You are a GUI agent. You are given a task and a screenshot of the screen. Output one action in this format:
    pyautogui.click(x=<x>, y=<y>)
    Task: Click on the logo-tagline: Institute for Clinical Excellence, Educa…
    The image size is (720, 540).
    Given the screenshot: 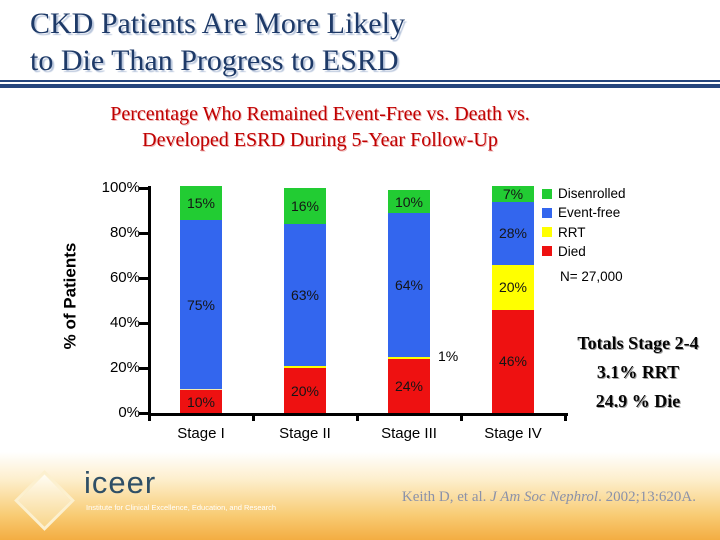 What is the action you would take?
    pyautogui.click(x=181, y=507)
    